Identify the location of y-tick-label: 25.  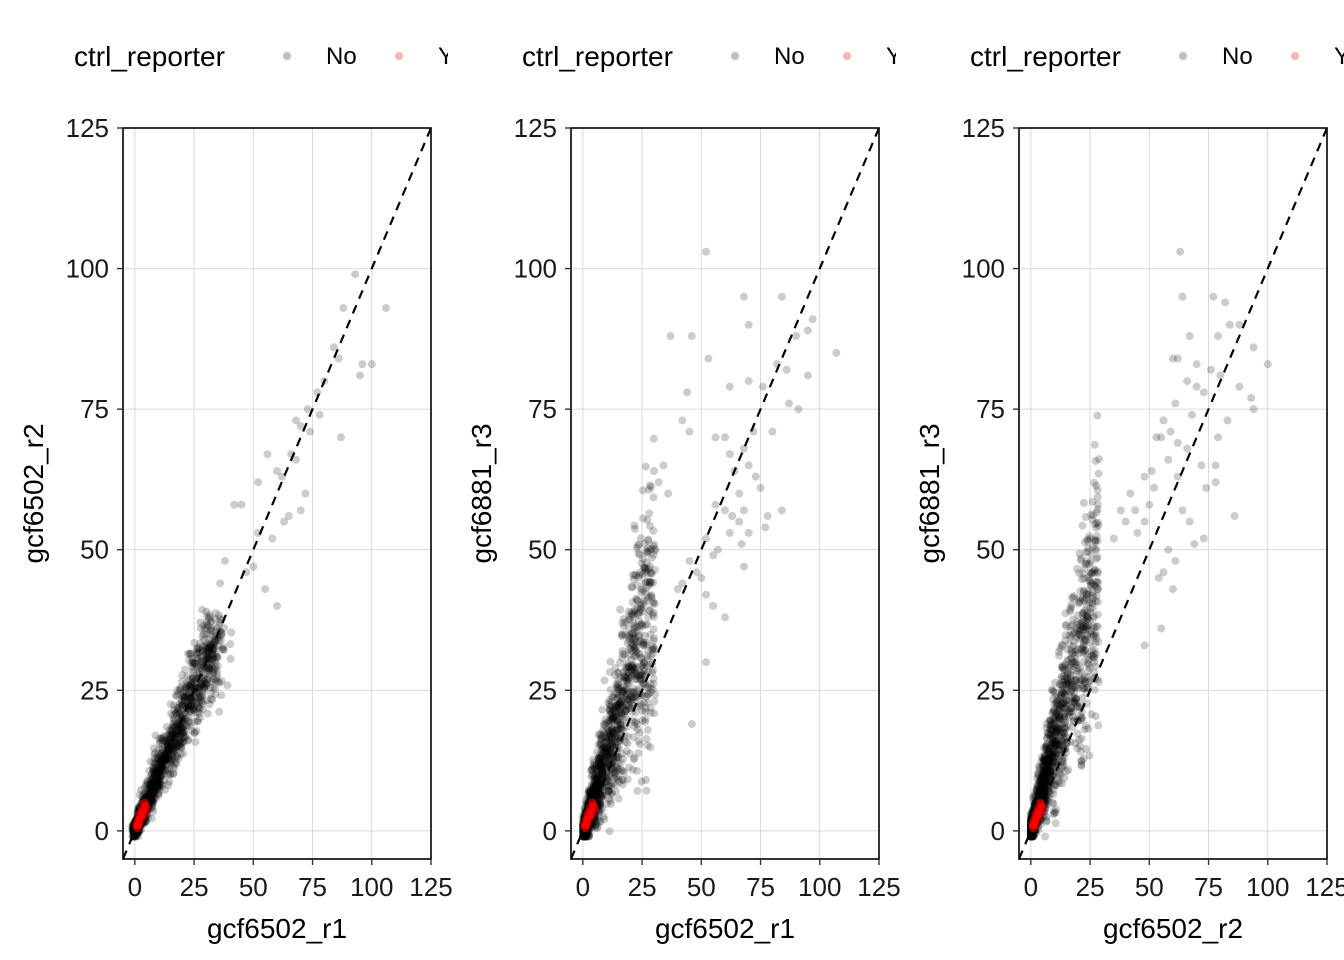
(990, 690).